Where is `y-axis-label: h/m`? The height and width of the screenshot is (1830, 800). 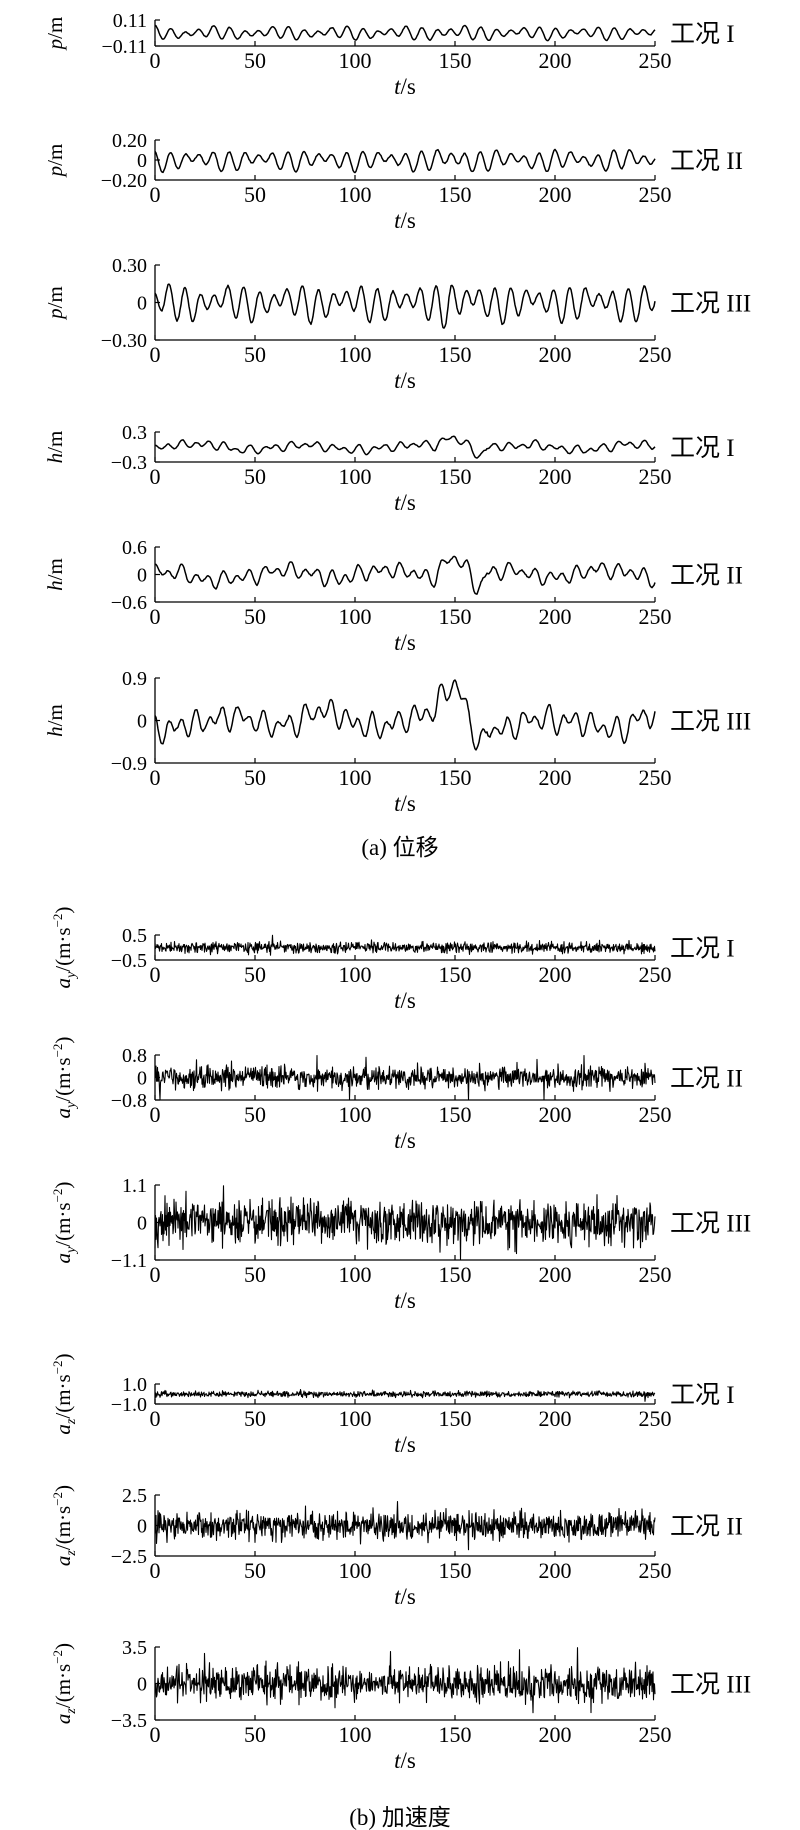 y-axis-label: h/m is located at coordinates (55, 720).